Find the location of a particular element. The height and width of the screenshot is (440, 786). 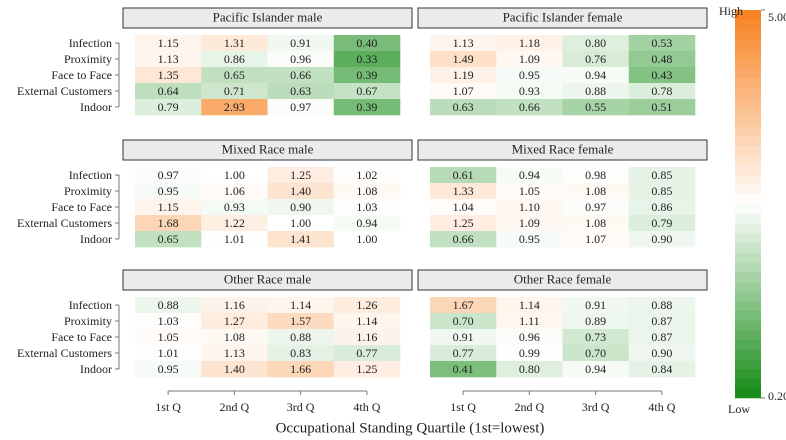

cell-label: 0.91 is located at coordinates (595, 305).